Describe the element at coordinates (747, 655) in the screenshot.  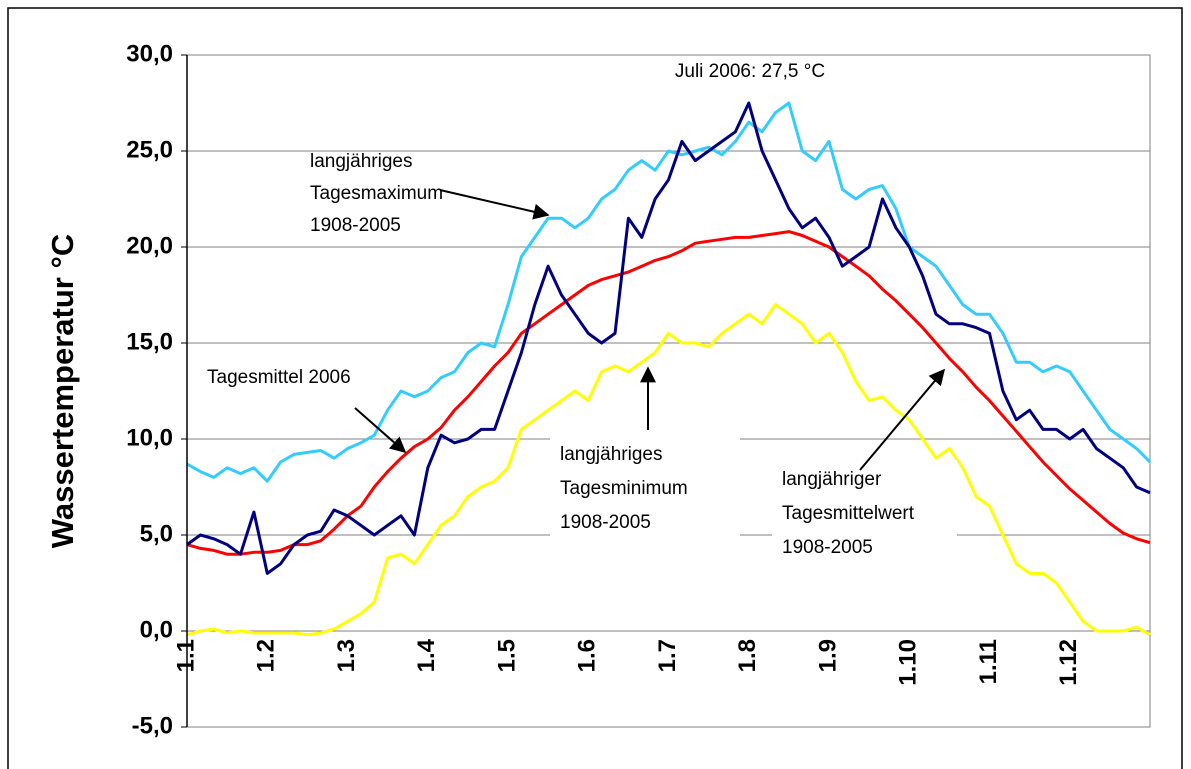
I see `x-tick-label: 1.8` at that location.